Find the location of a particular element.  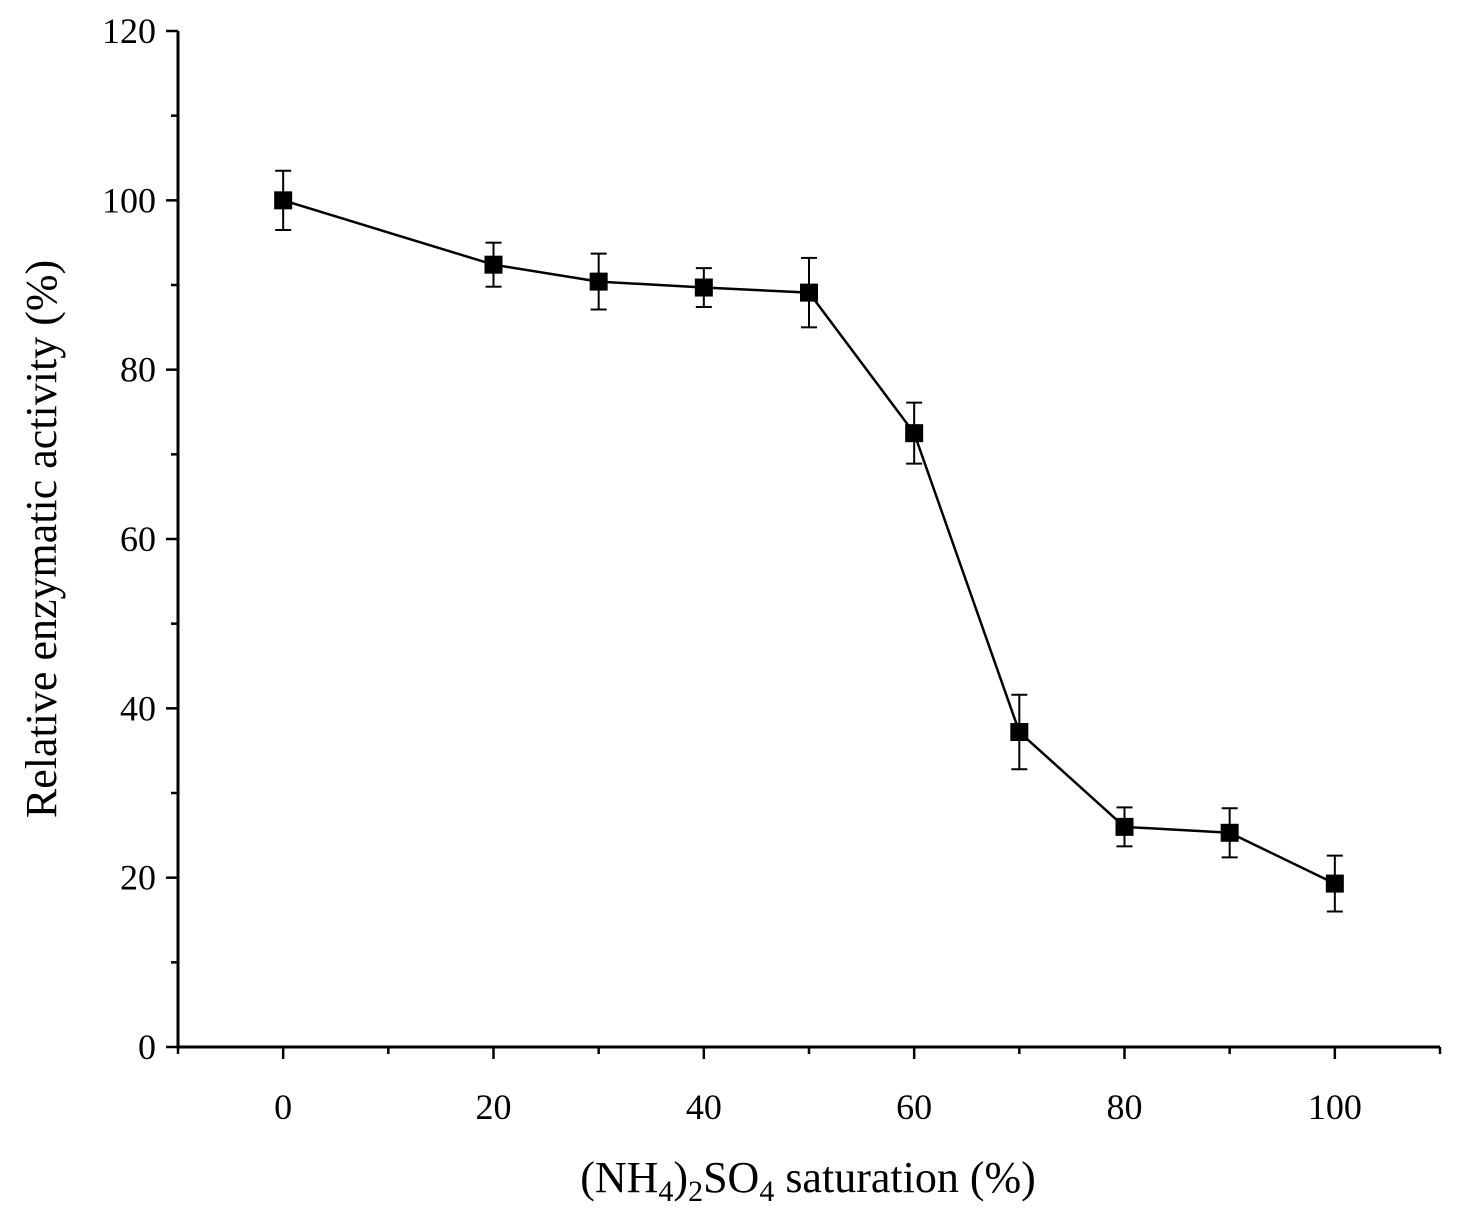

y-tick-label: 60 is located at coordinates (138, 539).